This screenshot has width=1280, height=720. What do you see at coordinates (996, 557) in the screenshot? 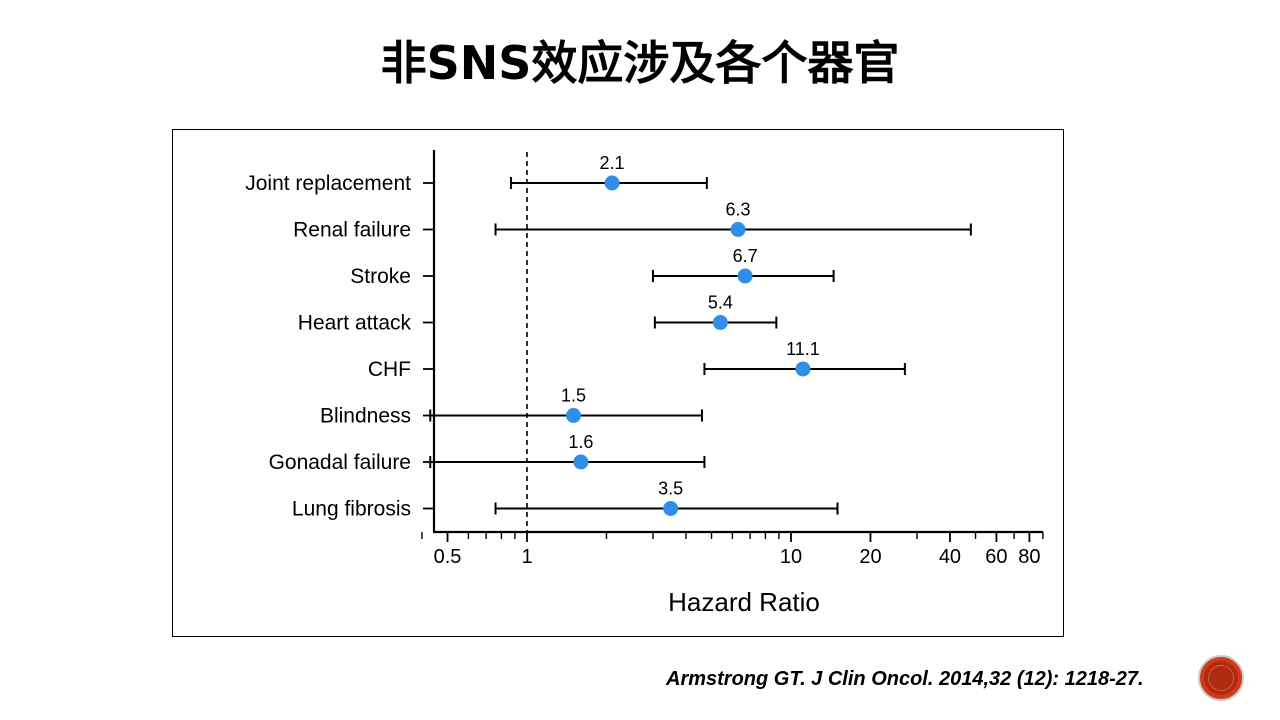
I see `x-tick-label: 60` at bounding box center [996, 557].